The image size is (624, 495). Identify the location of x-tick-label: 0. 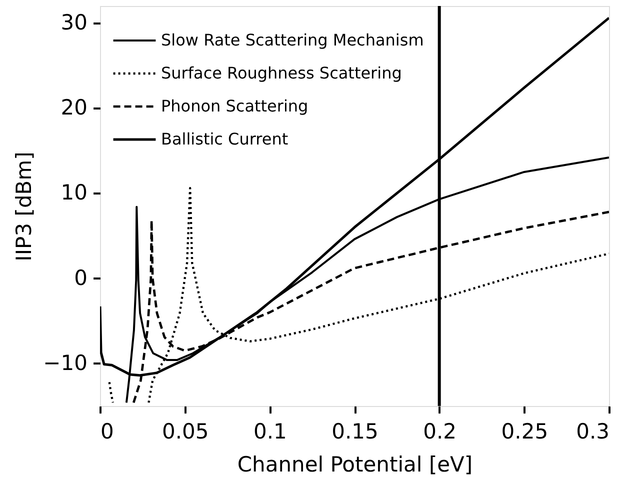
(107, 432).